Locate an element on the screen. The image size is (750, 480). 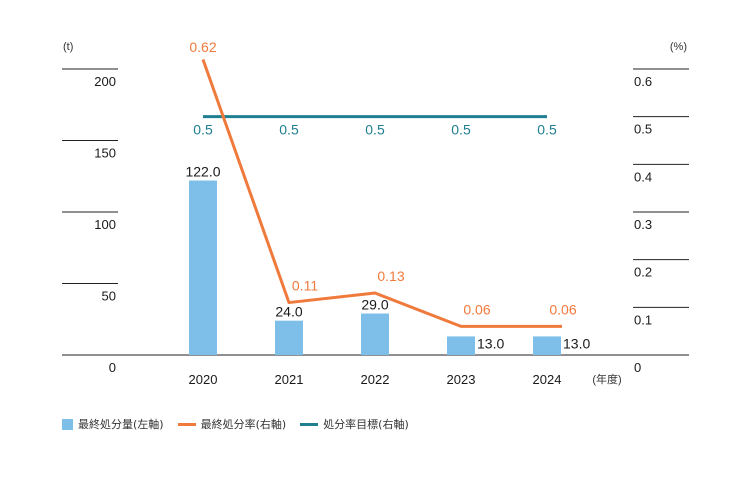
bar-2022 is located at coordinates (375, 334).